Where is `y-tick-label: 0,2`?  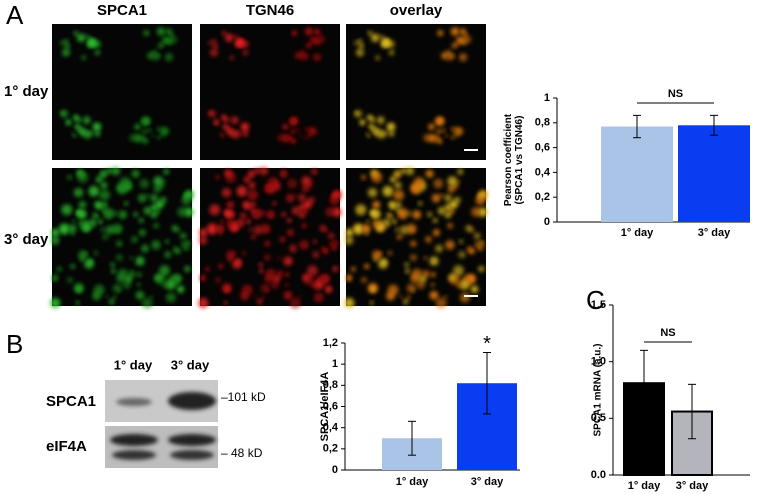
y-tick-label: 0,2 is located at coordinates (542, 197).